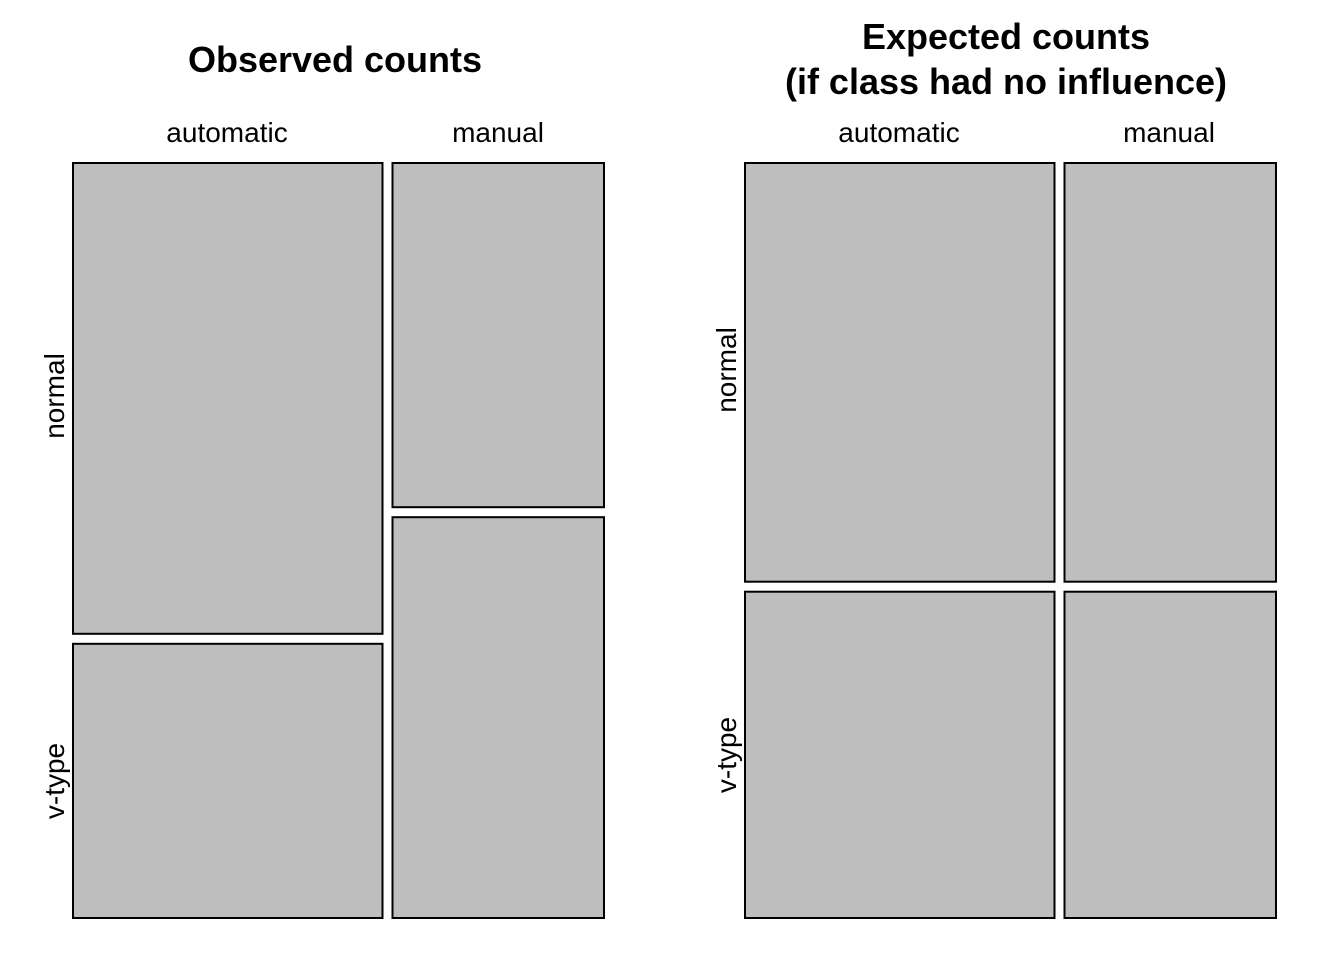 This screenshot has width=1344, height=960. Describe the element at coordinates (1006, 36) in the screenshot. I see `expected-title: Expected counts` at that location.